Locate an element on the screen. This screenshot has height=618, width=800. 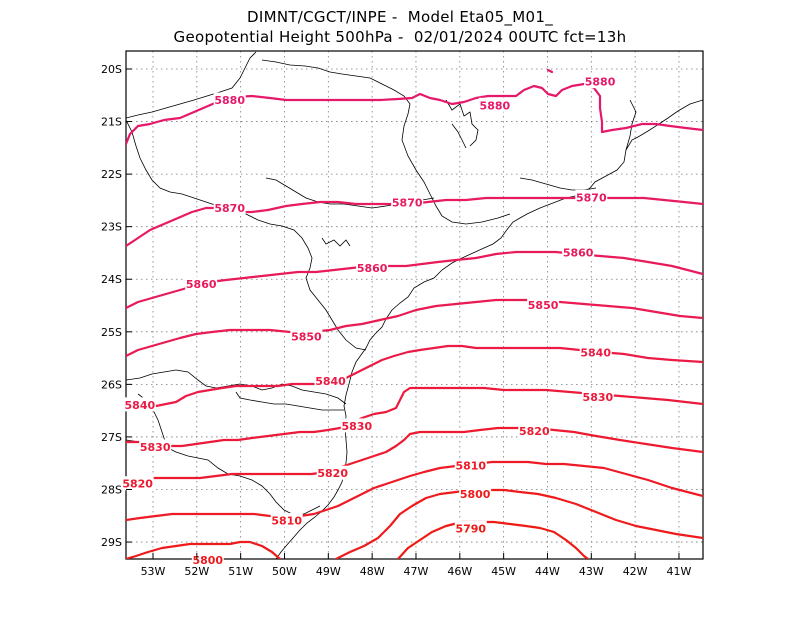
border-west-mid is located at coordinates (179, 164).